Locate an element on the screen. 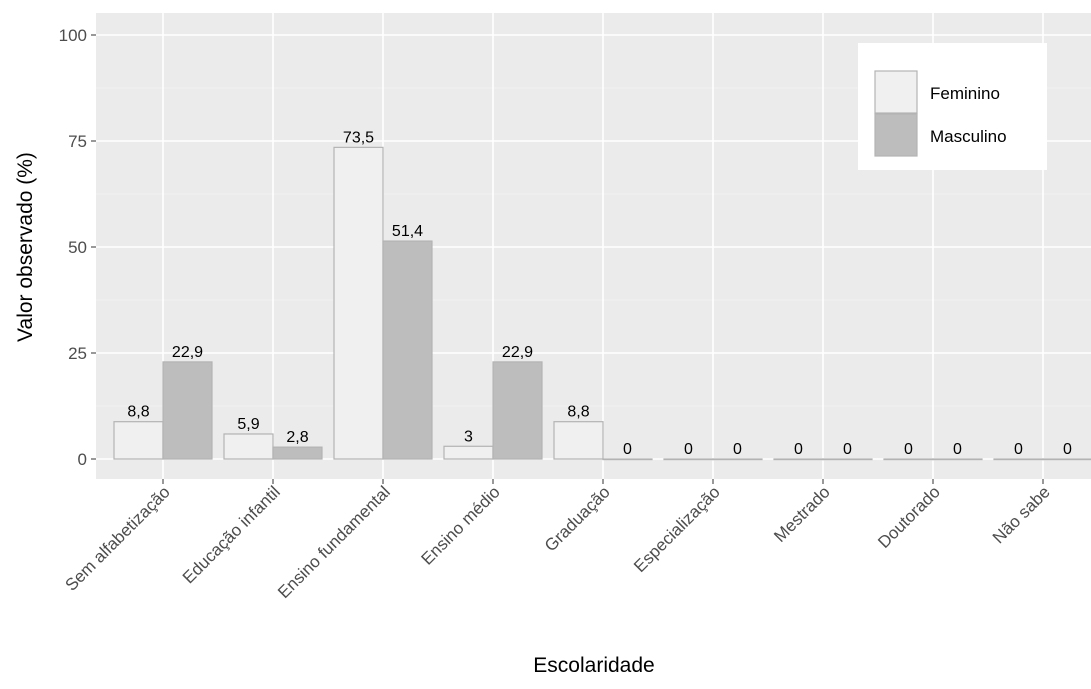  x-tick-label: Ensino médio is located at coordinates (461, 525).